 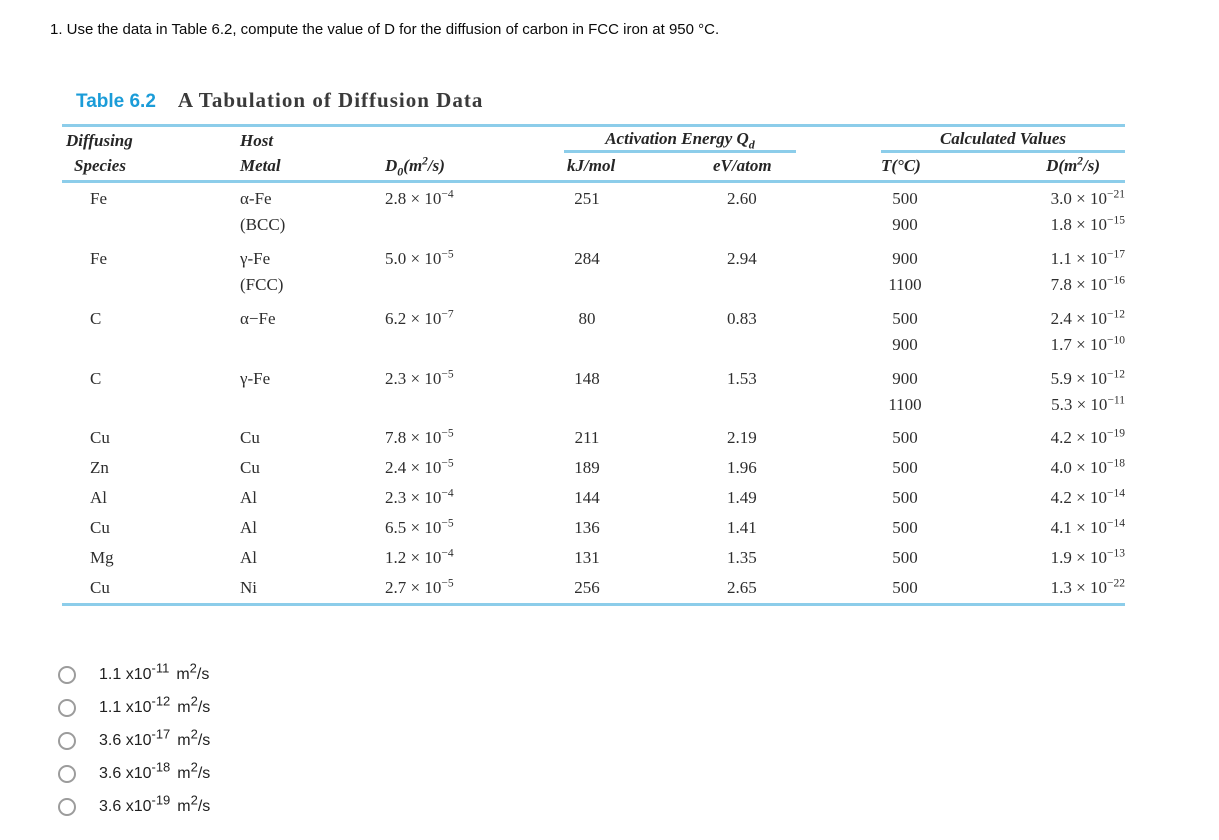 I want to click on cell-kj: 251, so click(x=587, y=198).